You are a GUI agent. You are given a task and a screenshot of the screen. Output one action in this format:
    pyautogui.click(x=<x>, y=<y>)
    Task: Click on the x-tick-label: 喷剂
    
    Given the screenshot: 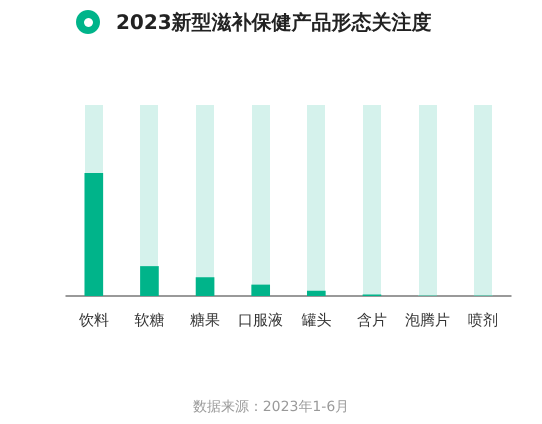 What is the action you would take?
    pyautogui.click(x=483, y=319)
    